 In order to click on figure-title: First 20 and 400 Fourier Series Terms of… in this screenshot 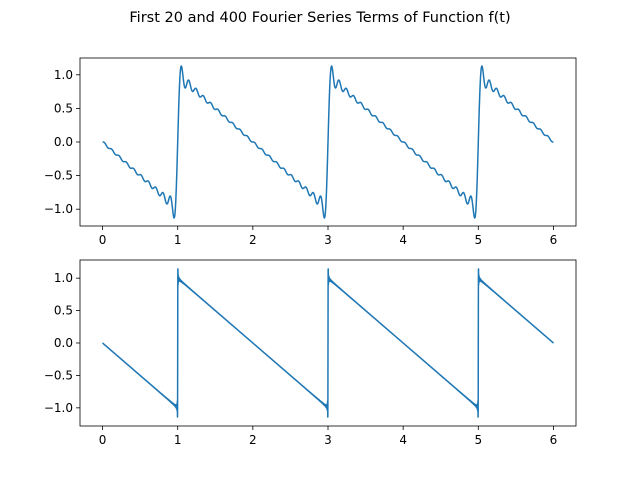, I will do `click(319, 18)`.